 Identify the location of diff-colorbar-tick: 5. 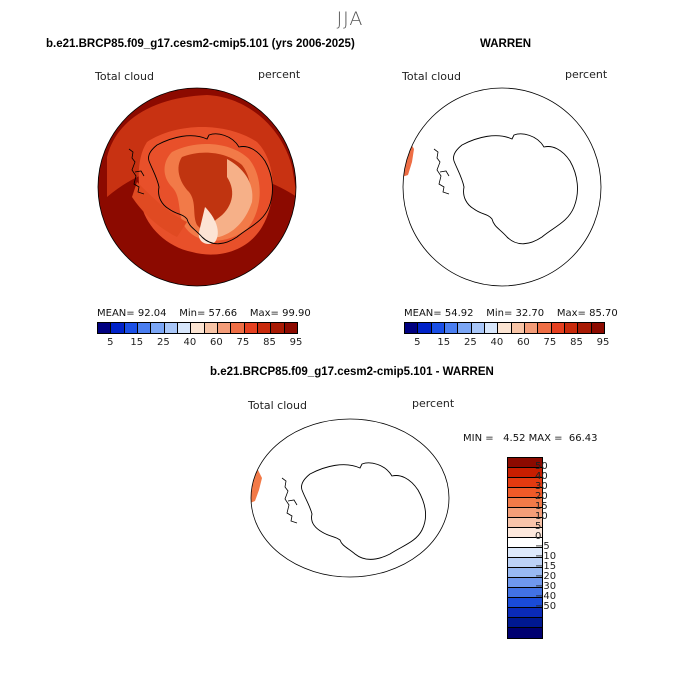
(538, 526).